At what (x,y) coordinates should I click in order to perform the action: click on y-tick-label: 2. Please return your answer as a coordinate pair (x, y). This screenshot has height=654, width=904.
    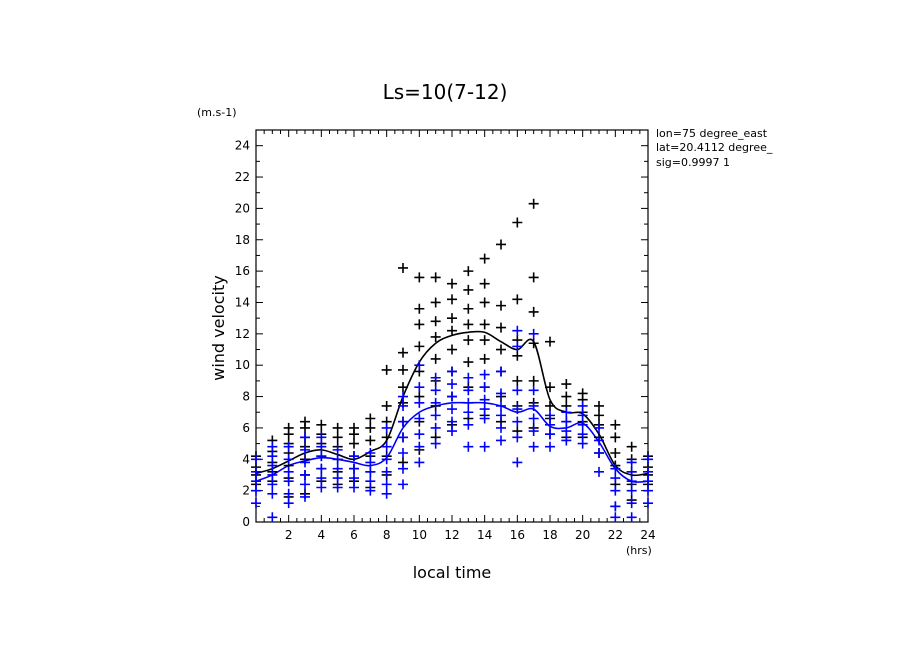
    Looking at the image, I should click on (246, 491).